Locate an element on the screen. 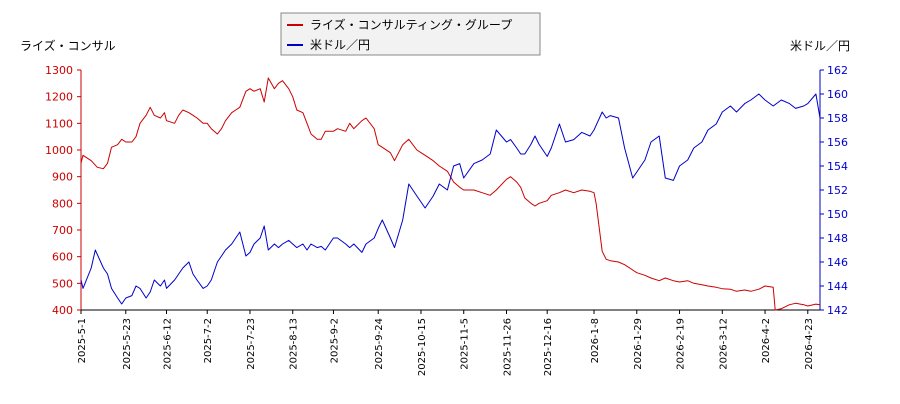 The image size is (900, 404). right-tick-label: 142 is located at coordinates (837, 310).